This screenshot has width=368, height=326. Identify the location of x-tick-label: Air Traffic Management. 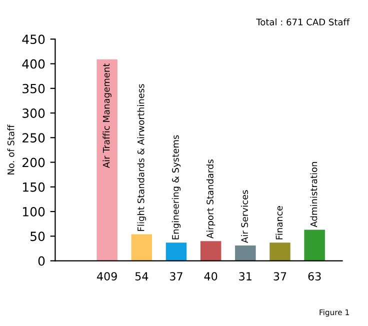
(107, 115).